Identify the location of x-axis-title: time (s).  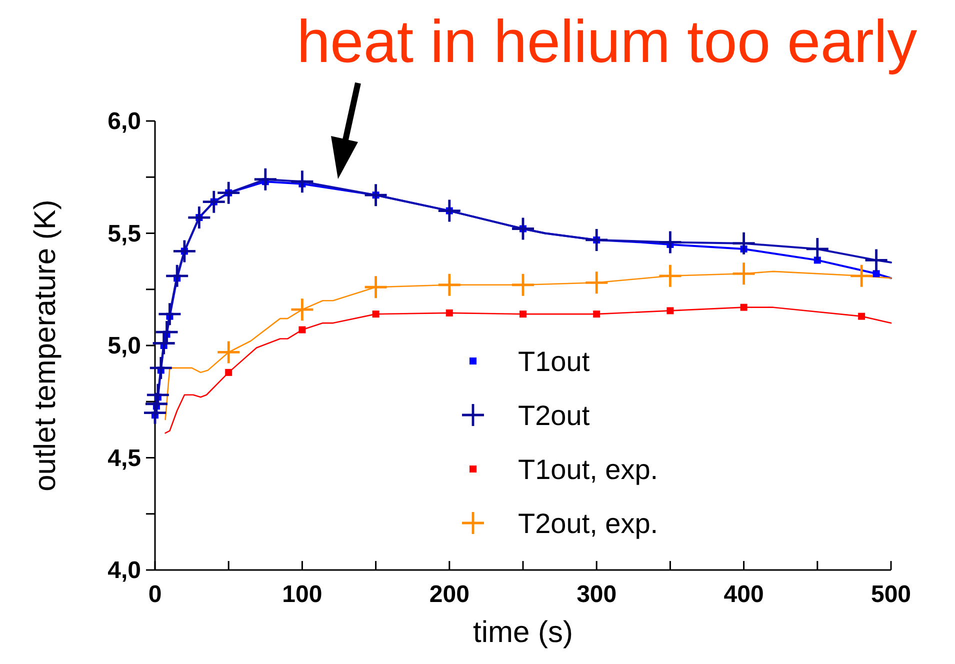
(523, 632).